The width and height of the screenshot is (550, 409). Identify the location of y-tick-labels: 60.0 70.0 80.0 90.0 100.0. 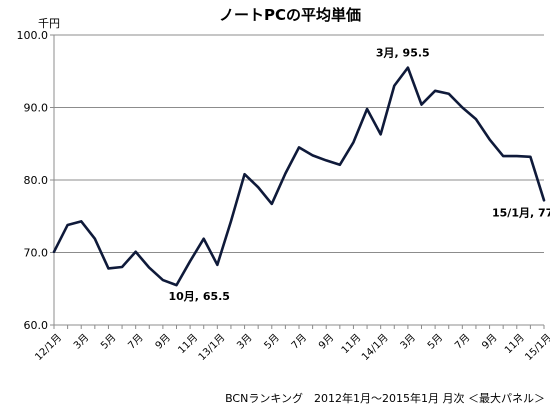
(33, 180).